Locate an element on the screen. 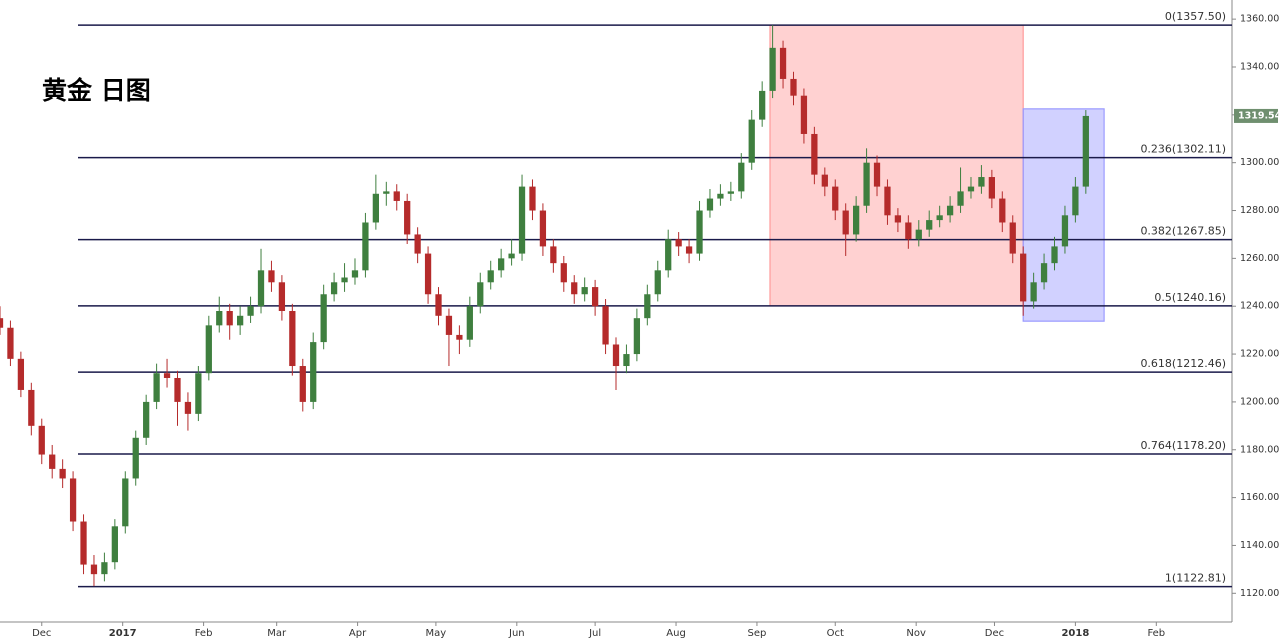 Image resolution: width=1280 pixels, height=641 pixels. price-tag: 1319.54 is located at coordinates (1259, 115).